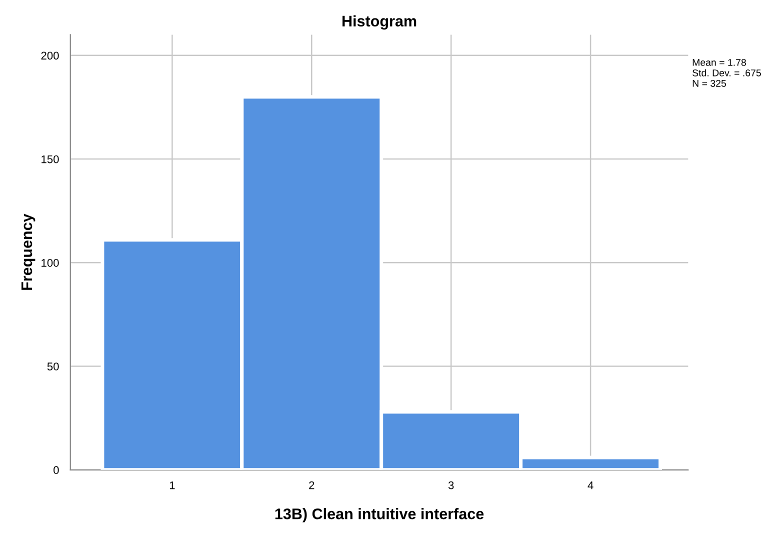 Image resolution: width=782 pixels, height=534 pixels. What do you see at coordinates (172, 485) in the screenshot?
I see `x-tick-label: 1` at bounding box center [172, 485].